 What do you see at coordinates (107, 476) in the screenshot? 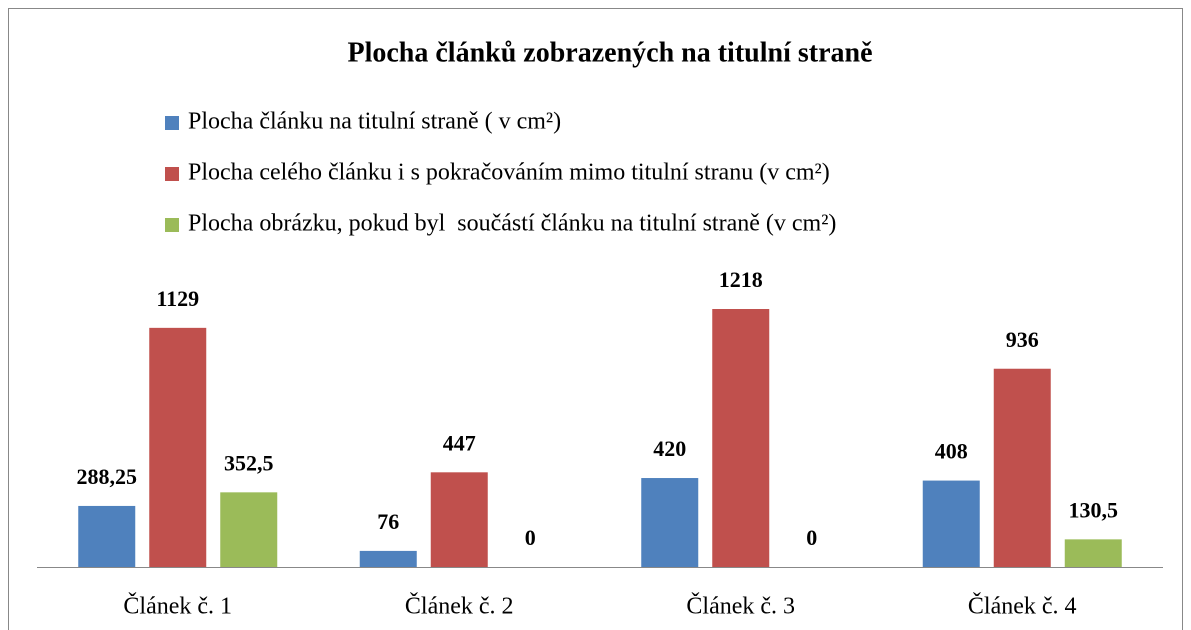
I see `data-label: 288,25` at bounding box center [107, 476].